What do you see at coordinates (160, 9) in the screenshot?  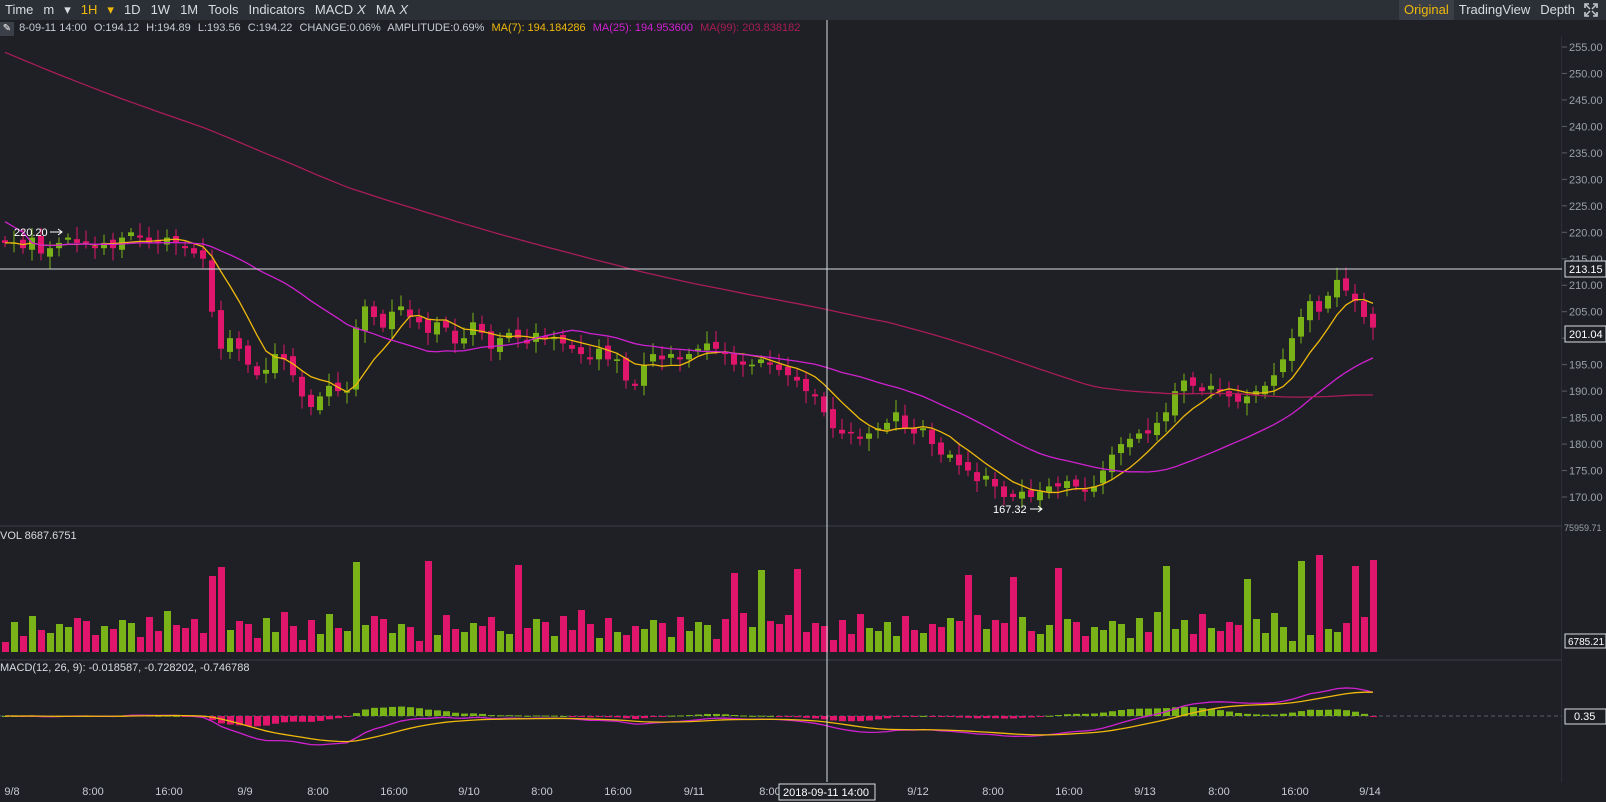 I see `interval-1w: 1W` at bounding box center [160, 9].